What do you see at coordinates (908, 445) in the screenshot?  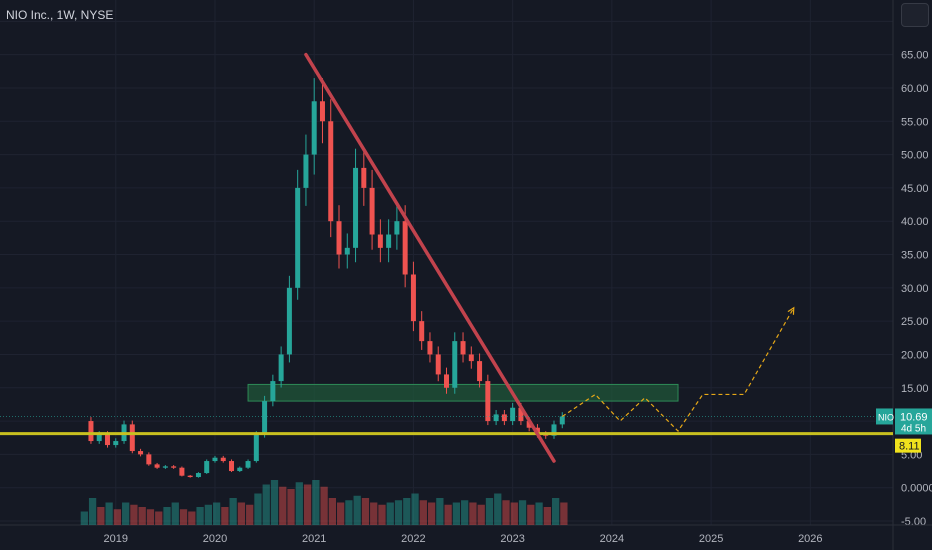 I see `support-tag` at bounding box center [908, 445].